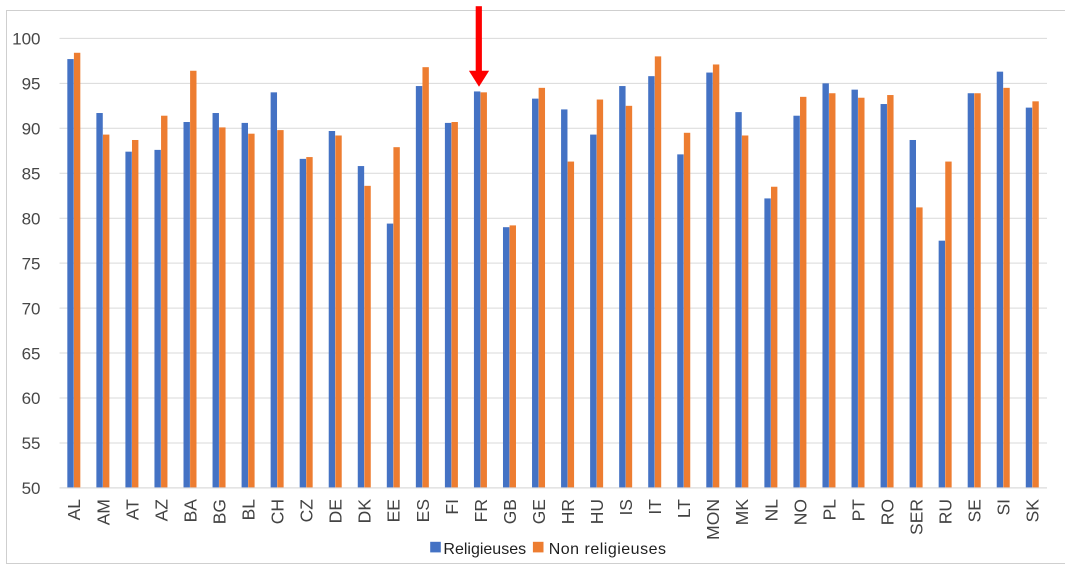 The height and width of the screenshot is (573, 1065). What do you see at coordinates (423, 510) in the screenshot?
I see `svg-text: ES` at bounding box center [423, 510].